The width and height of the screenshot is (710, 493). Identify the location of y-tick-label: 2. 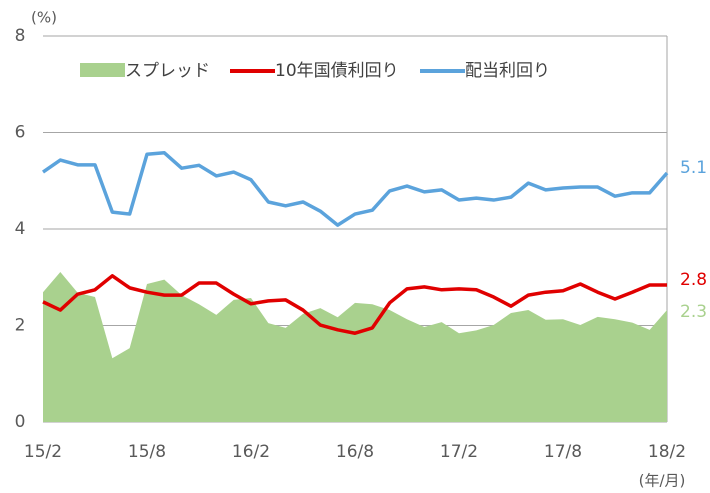
(20, 326).